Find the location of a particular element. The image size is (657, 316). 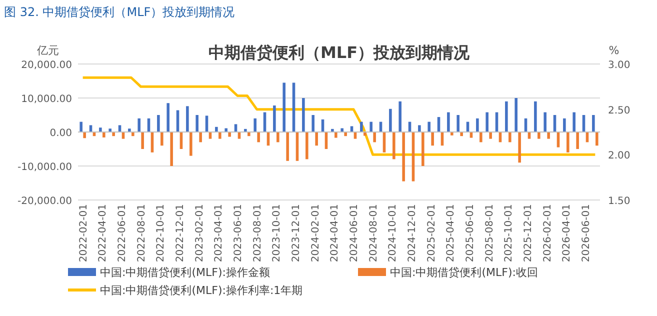

chart-title: 中期借贷便利（MLF）投放到期情况 is located at coordinates (339, 52).